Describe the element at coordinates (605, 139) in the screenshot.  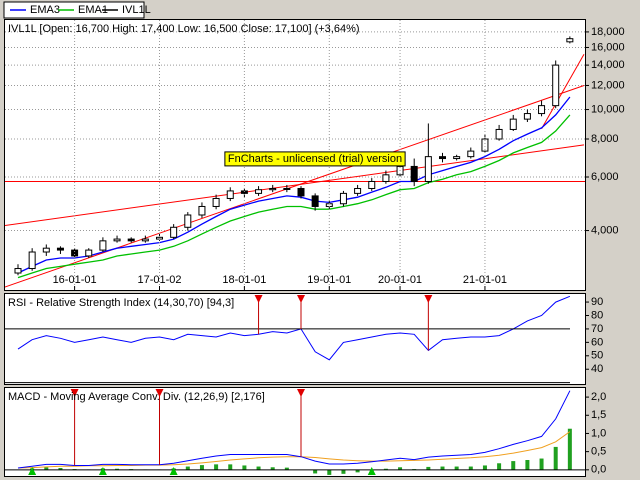
I see `y-tick-label: 8,000` at that location.